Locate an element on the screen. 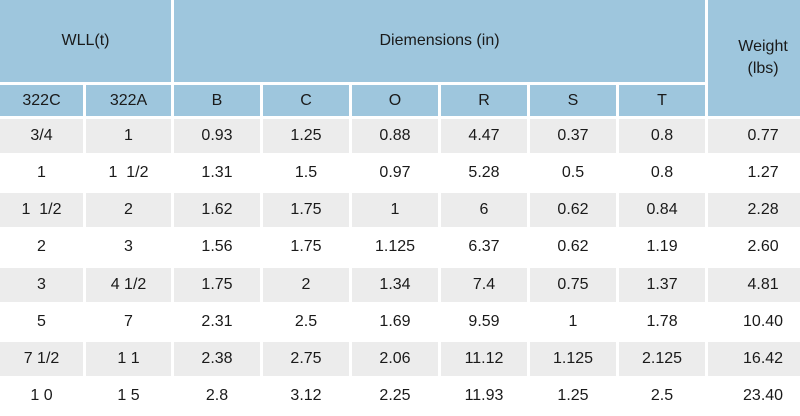 Image resolution: width=800 pixels, height=416 pixels. wll-header: WLL(t) is located at coordinates (85, 41).